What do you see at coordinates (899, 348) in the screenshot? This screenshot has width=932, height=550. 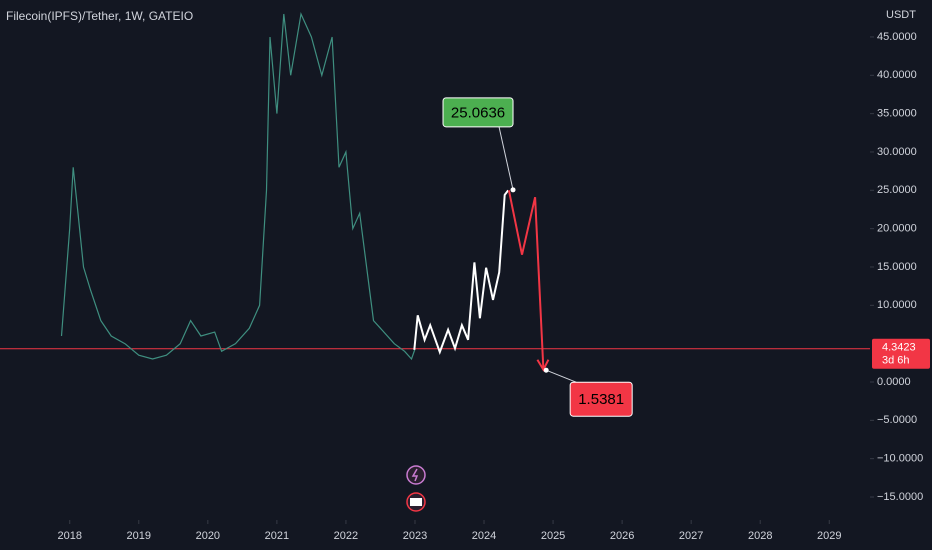 I see `price-tag-value: 4.3423` at bounding box center [899, 348].